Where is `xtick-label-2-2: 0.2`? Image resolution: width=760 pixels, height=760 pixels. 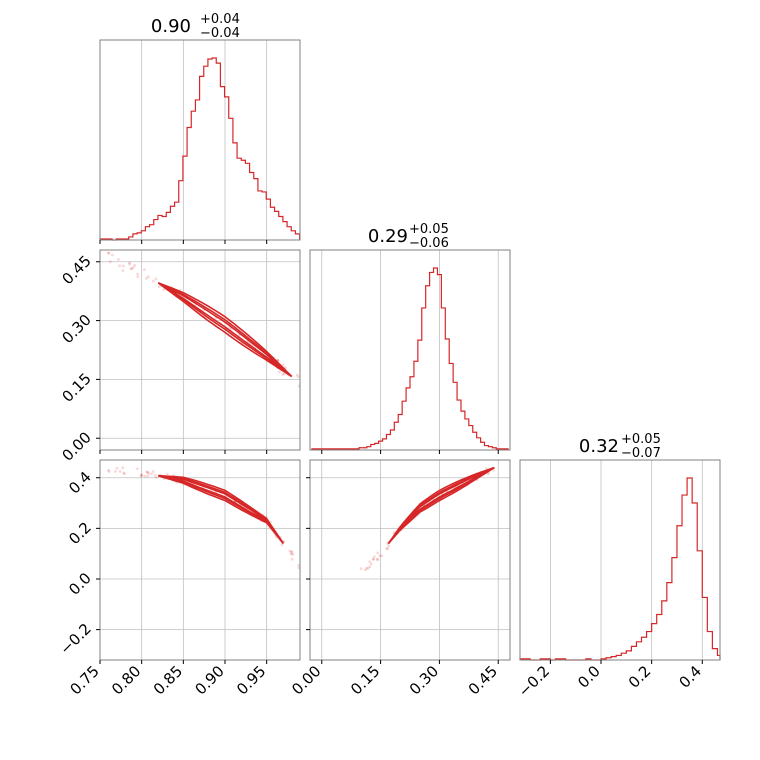
xtick-label-2-2: 0.2 is located at coordinates (640, 677).